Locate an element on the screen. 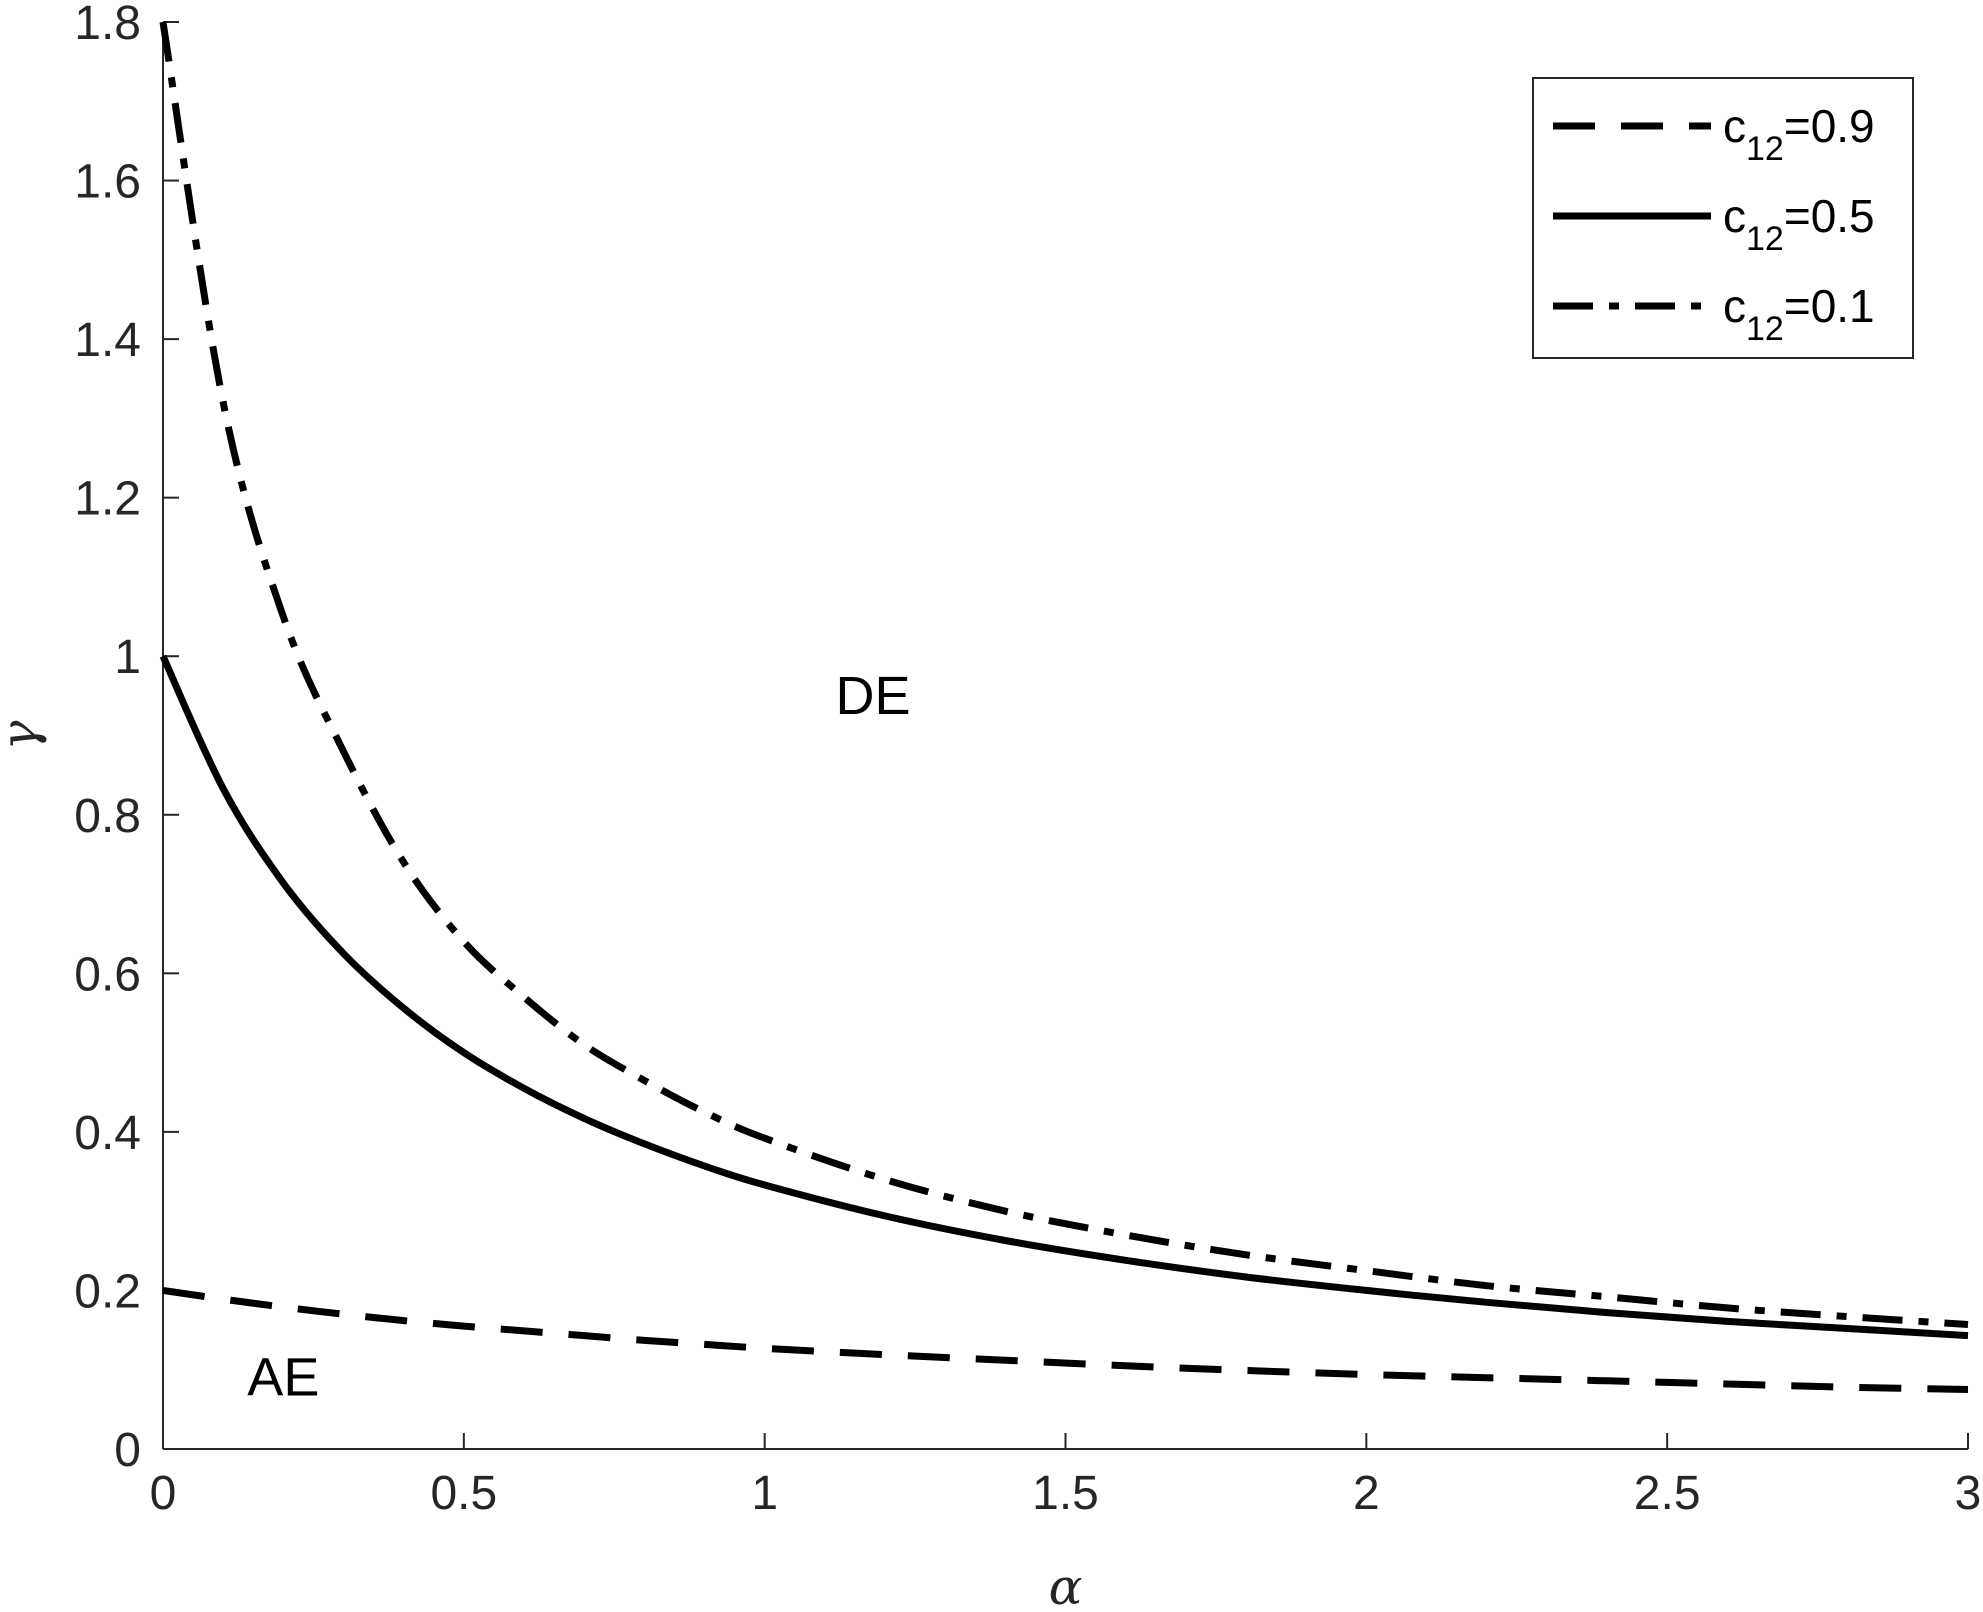 This screenshot has height=1612, width=1983. x-tick-label: 2 is located at coordinates (1366, 1493).